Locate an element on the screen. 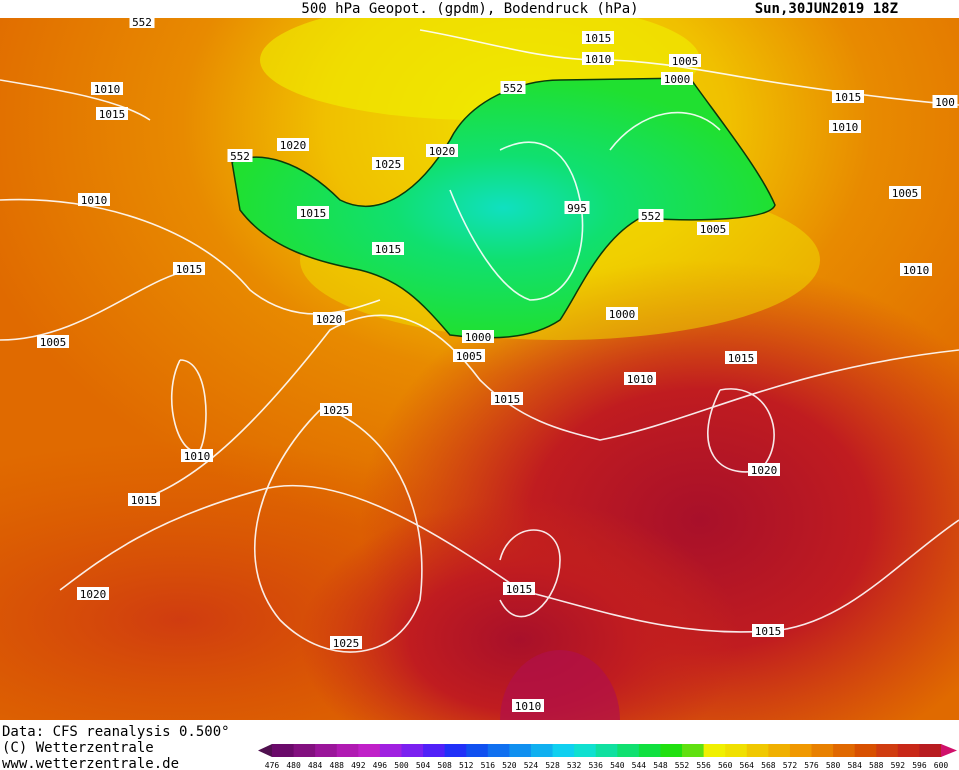 The height and width of the screenshot is (770, 959). url: www.wetterzentrale.de is located at coordinates (90, 763).